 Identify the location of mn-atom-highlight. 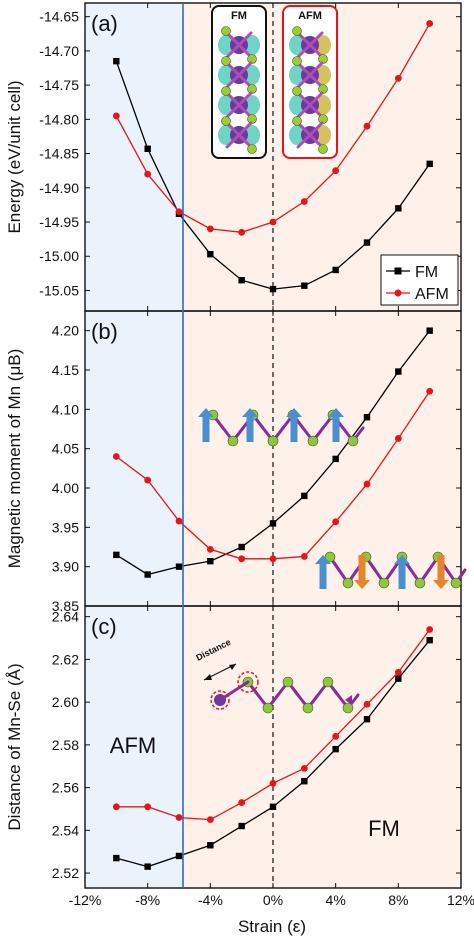
(220, 700).